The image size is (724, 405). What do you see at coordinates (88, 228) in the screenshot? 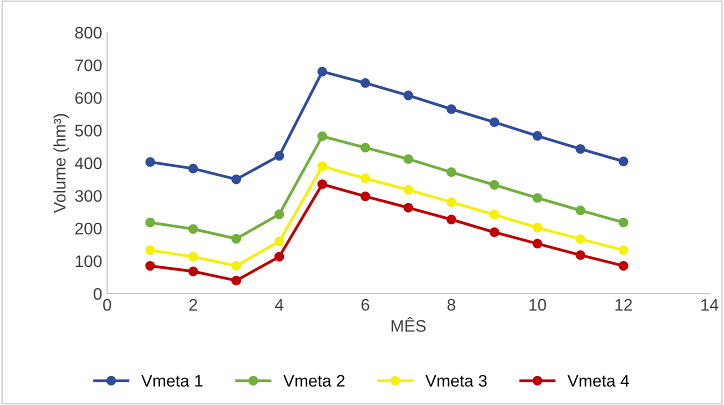
I see `y-tick-label: 200` at bounding box center [88, 228].